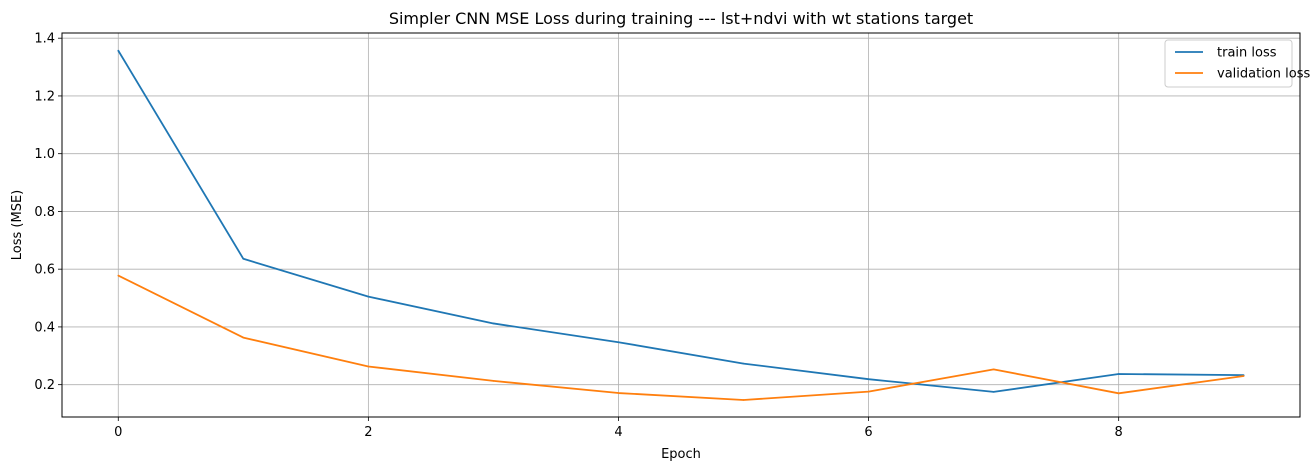 This screenshot has height=470, width=1311. I want to click on y-axis: 0.2 0.4 0.6 0.8 1.0 1.2 1.4, so click(48, 212).